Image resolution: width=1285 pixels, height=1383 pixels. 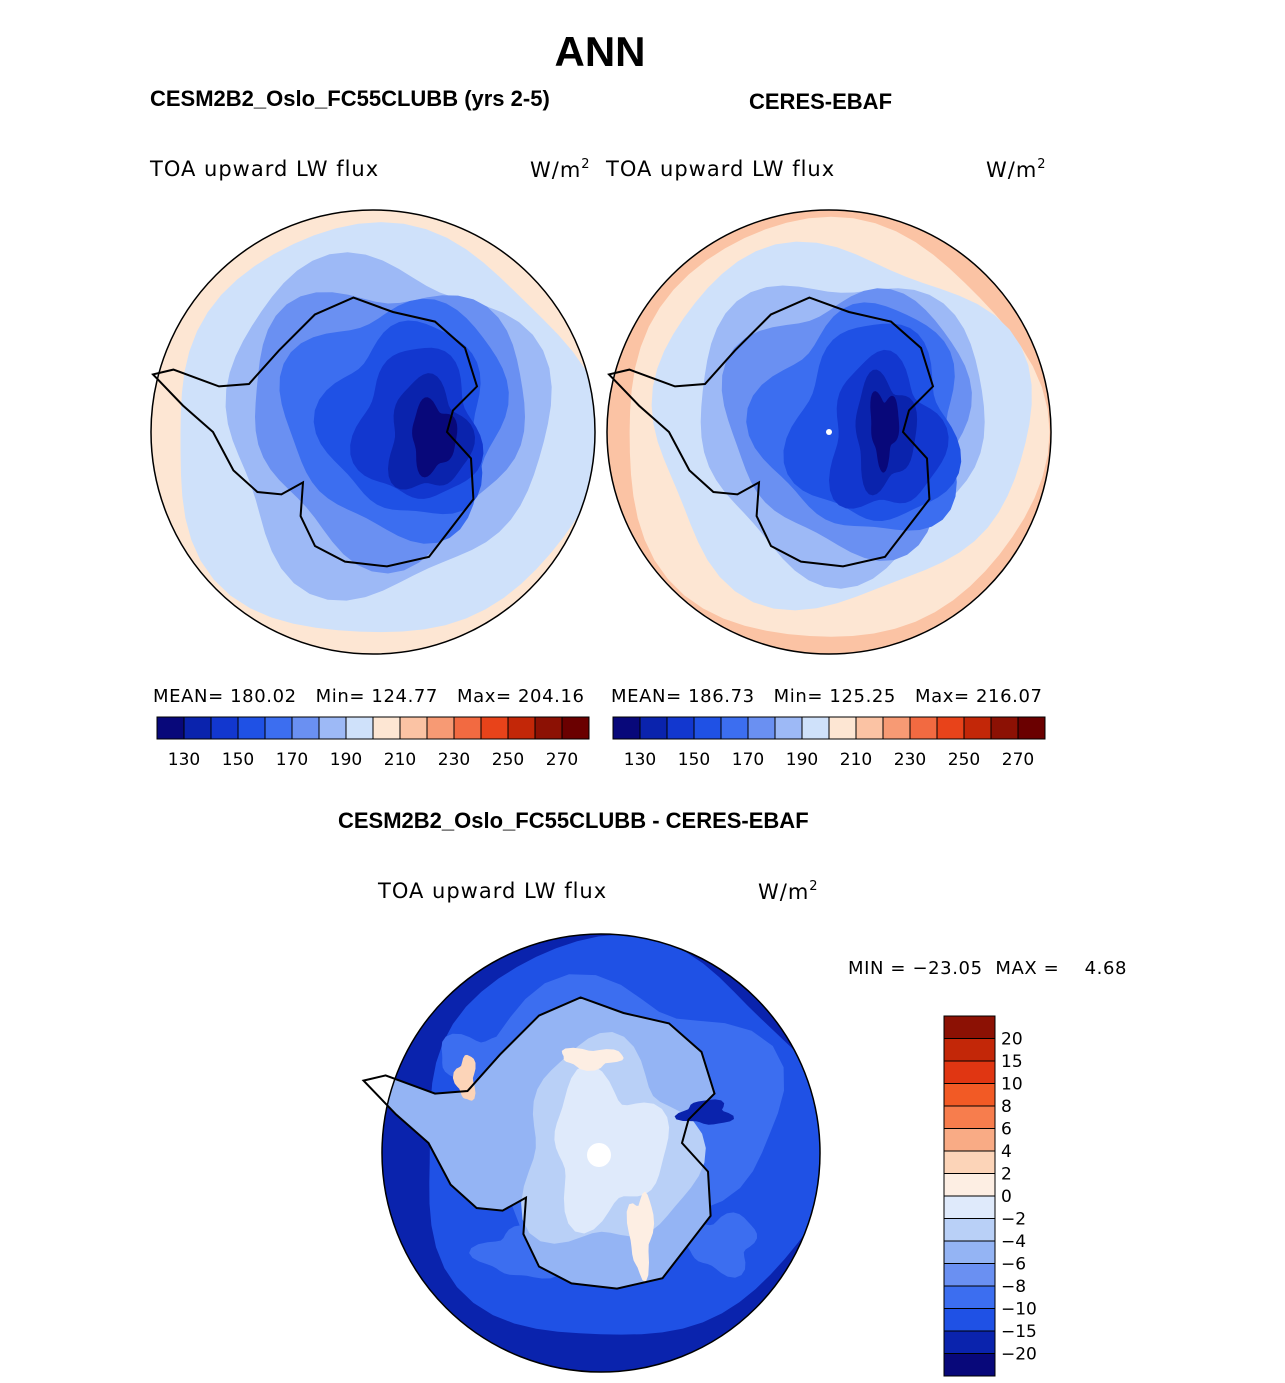 I want to click on diff-max-label: MAX =, so click(x=1027, y=968).